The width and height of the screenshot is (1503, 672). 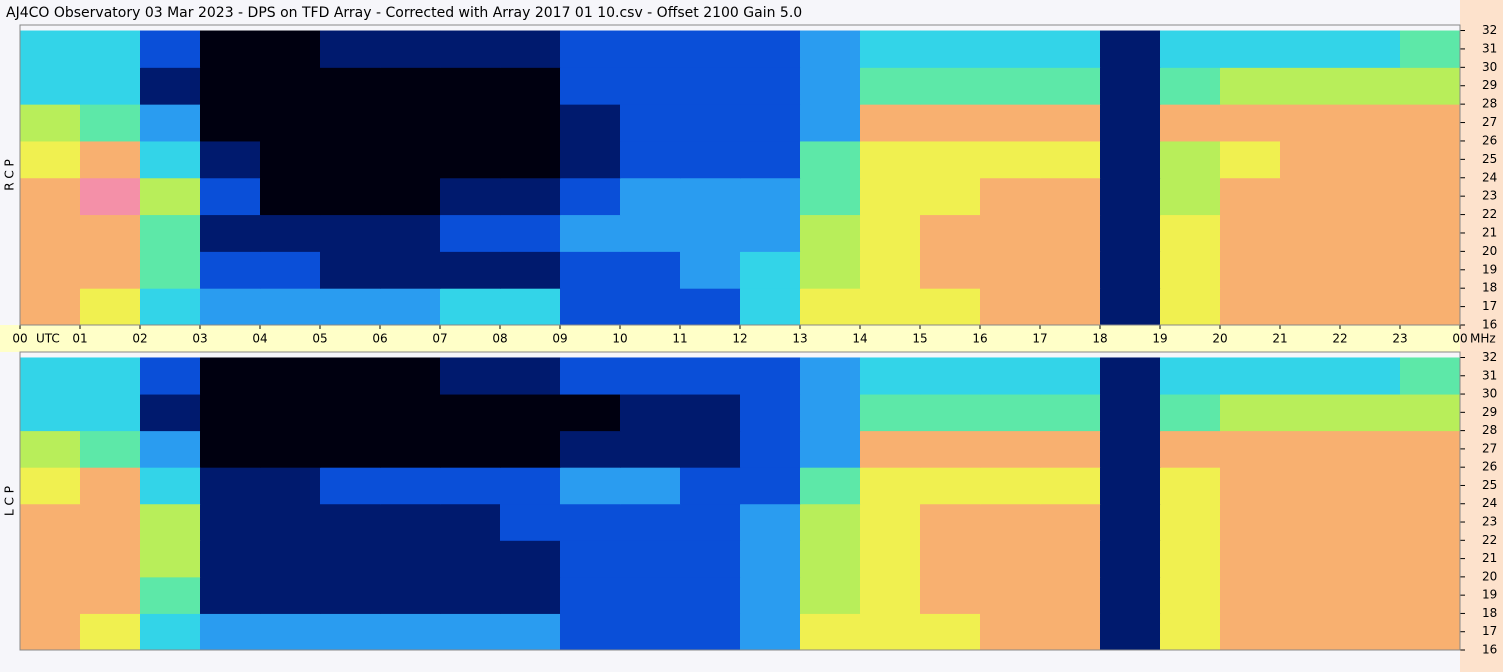 I want to click on x-tick-label: 00, so click(x=19, y=339).